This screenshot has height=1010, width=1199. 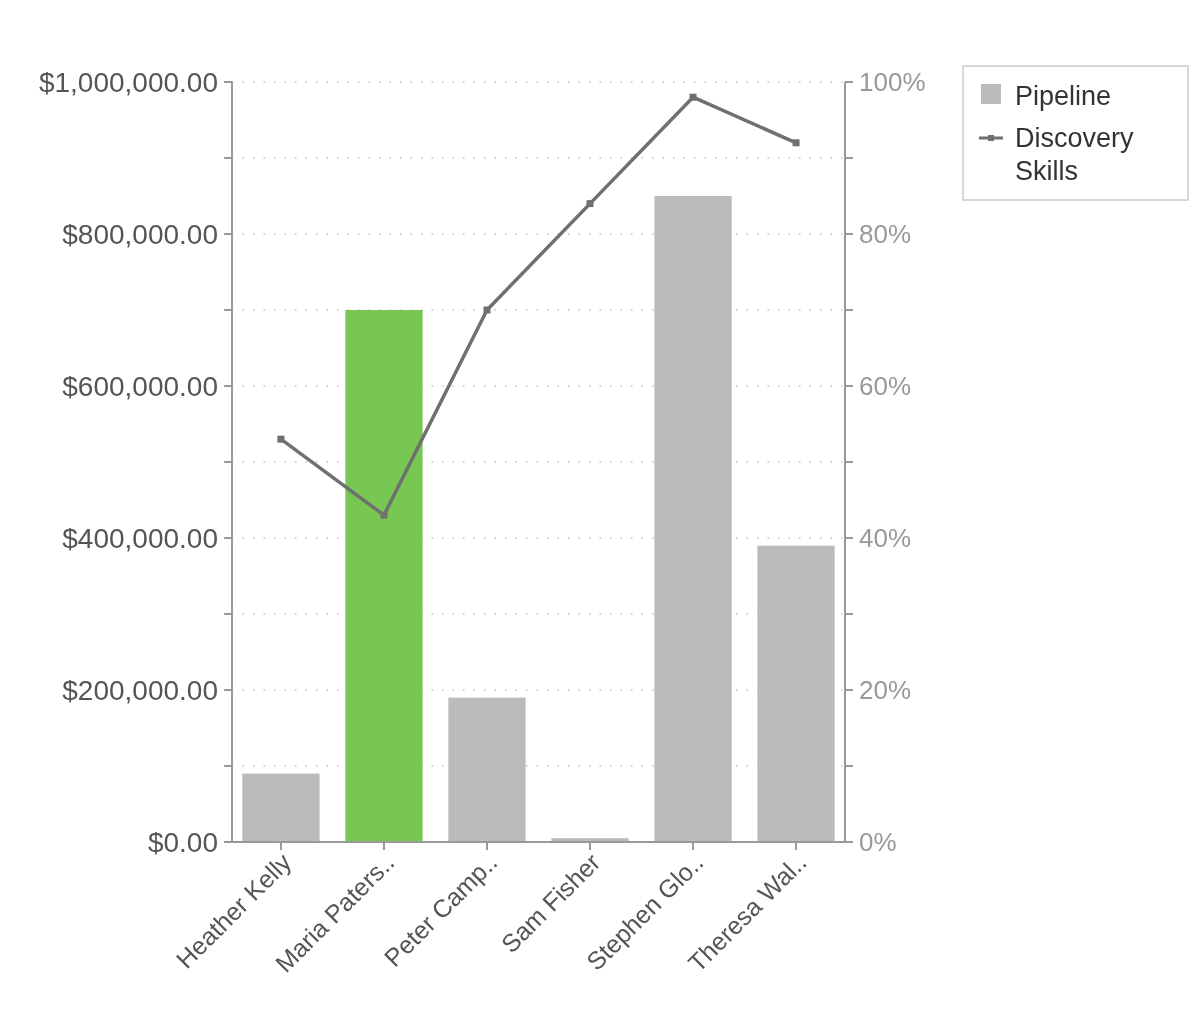 What do you see at coordinates (878, 842) in the screenshot?
I see `y2-tick-label: 0%` at bounding box center [878, 842].